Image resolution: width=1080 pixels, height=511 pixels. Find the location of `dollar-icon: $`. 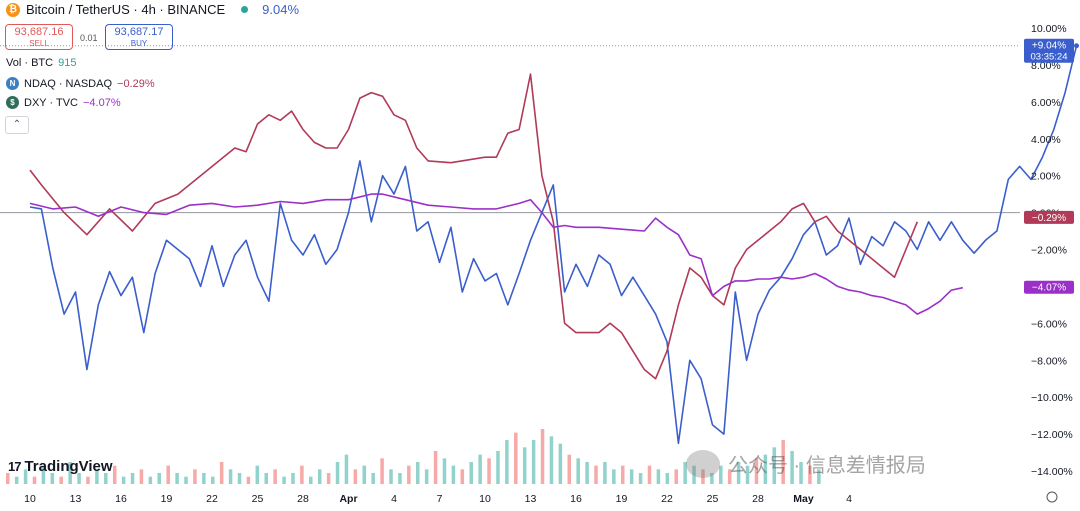

dollar-icon: $ is located at coordinates (12, 102).